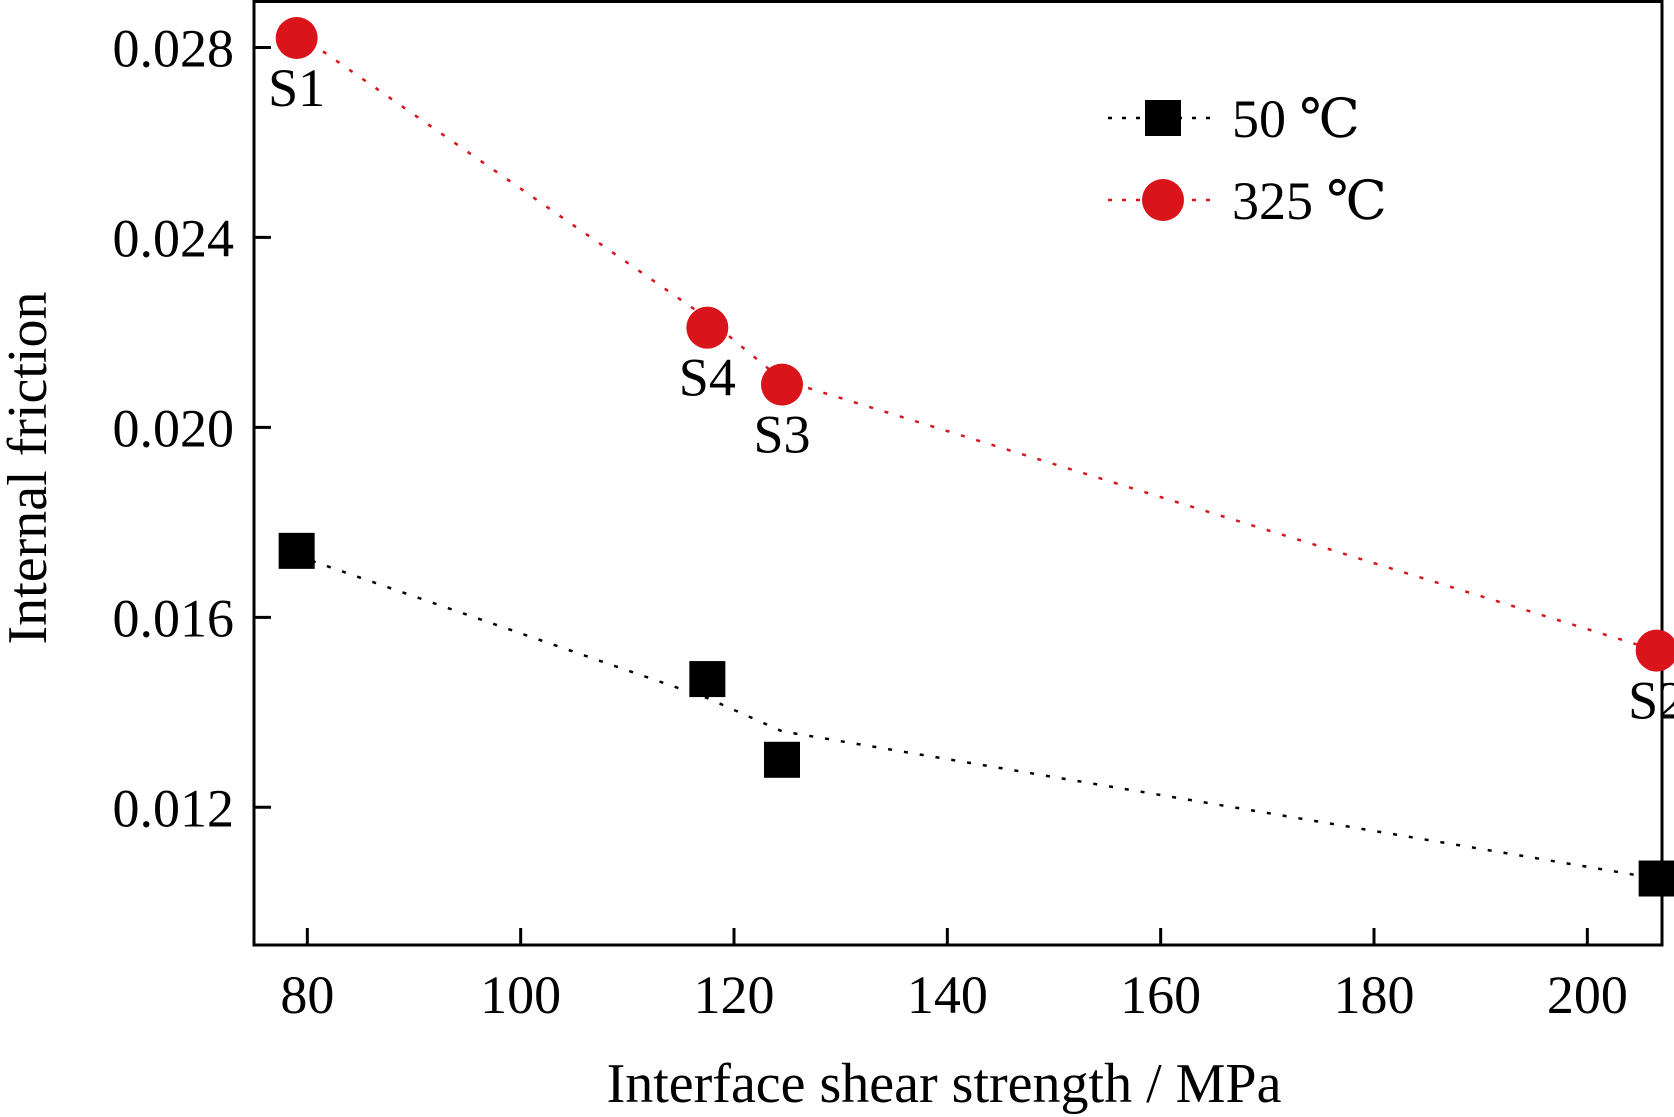 The height and width of the screenshot is (1117, 1674). I want to click on point-label: S4, so click(707, 378).